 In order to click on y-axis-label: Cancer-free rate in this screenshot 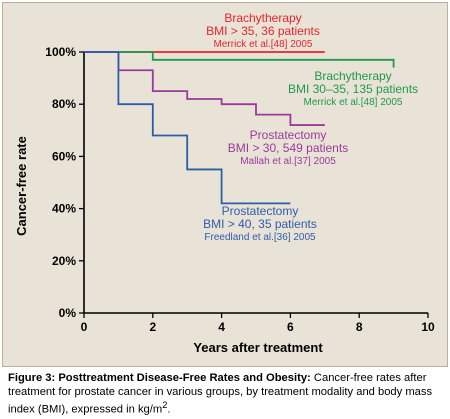, I will do `click(21, 186)`.